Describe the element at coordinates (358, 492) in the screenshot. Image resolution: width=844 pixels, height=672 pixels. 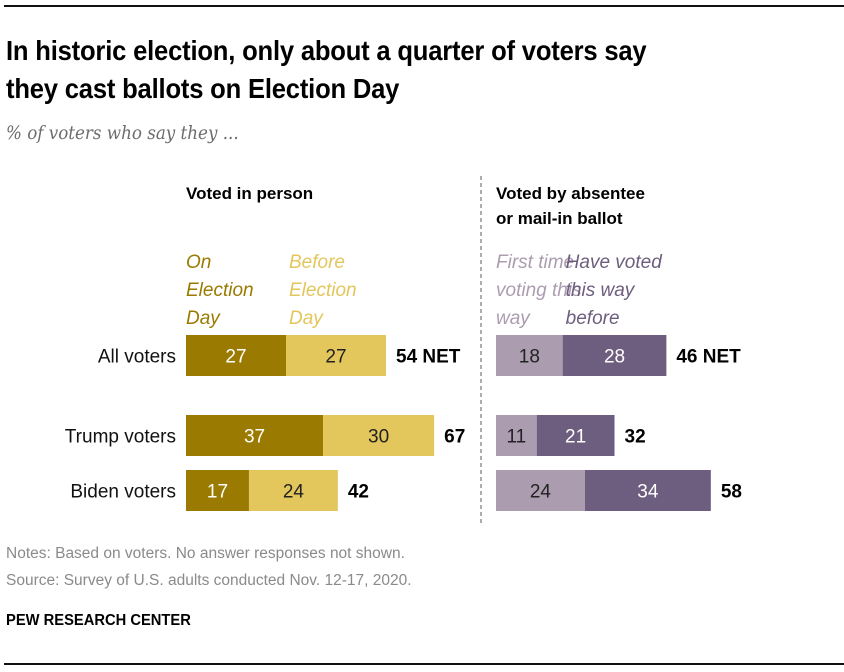
I see `total-label: 42` at that location.